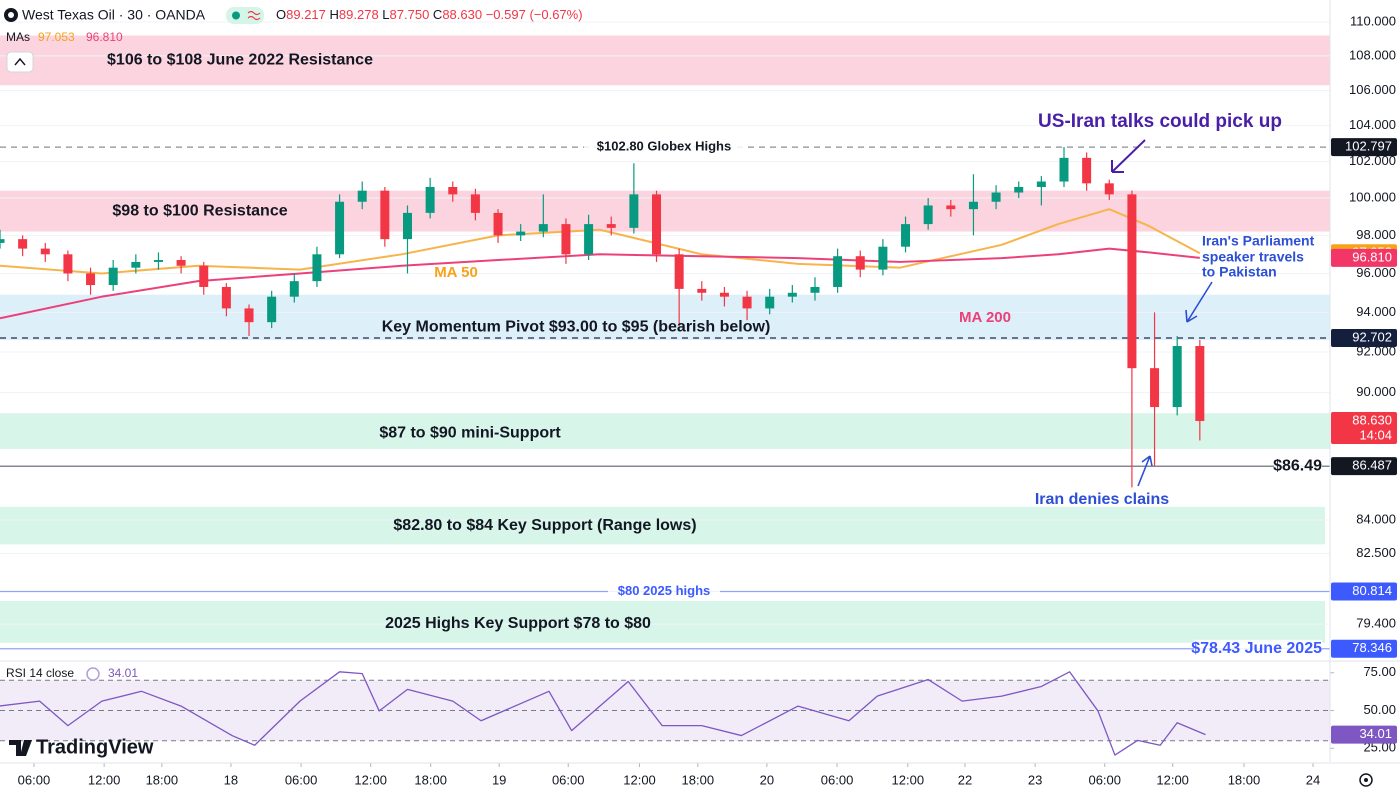 The image size is (1400, 794). Describe the element at coordinates (1372, 465) in the screenshot. I see `price-badge-label: 86.487` at that location.